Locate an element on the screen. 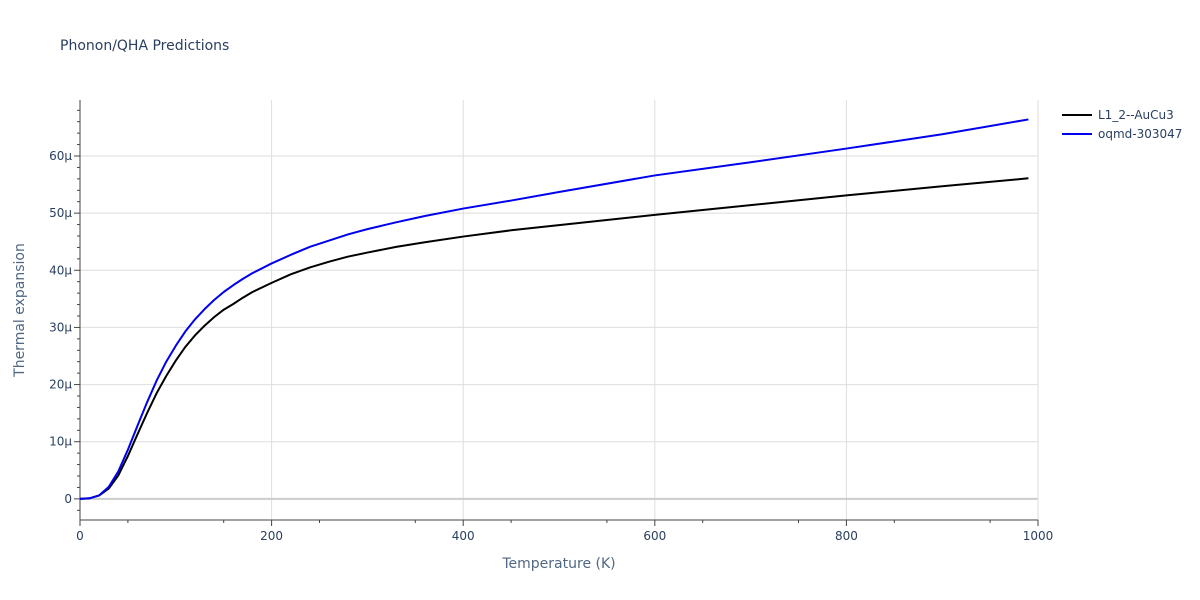  x-tick-label: 1000 is located at coordinates (1038, 536).